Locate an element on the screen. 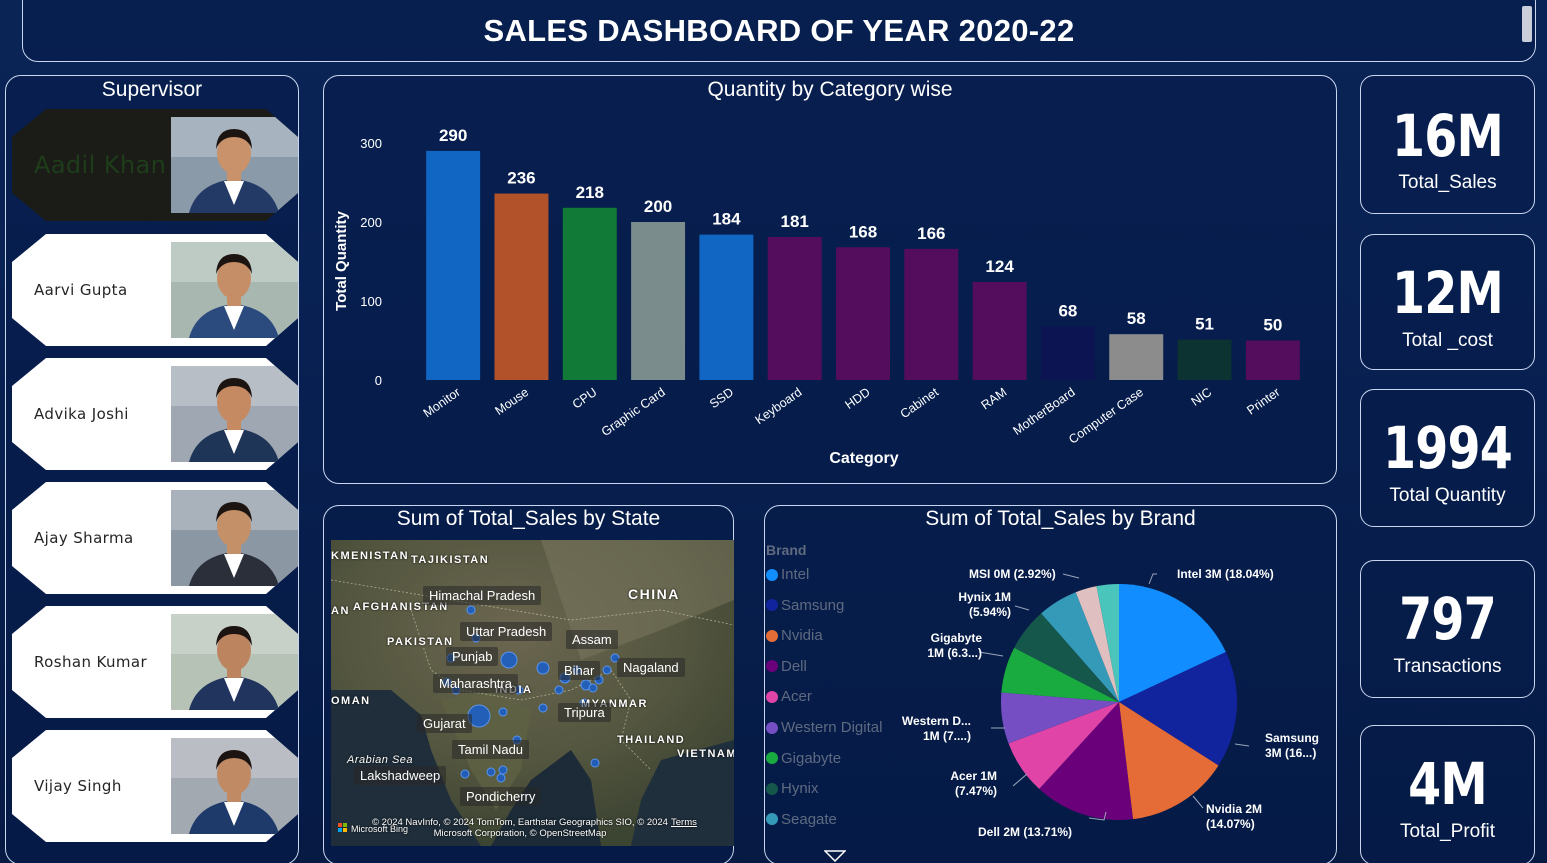 Image resolution: width=1547 pixels, height=863 pixels. kpi-total-cost: 12M Total _cost is located at coordinates (1447, 302).